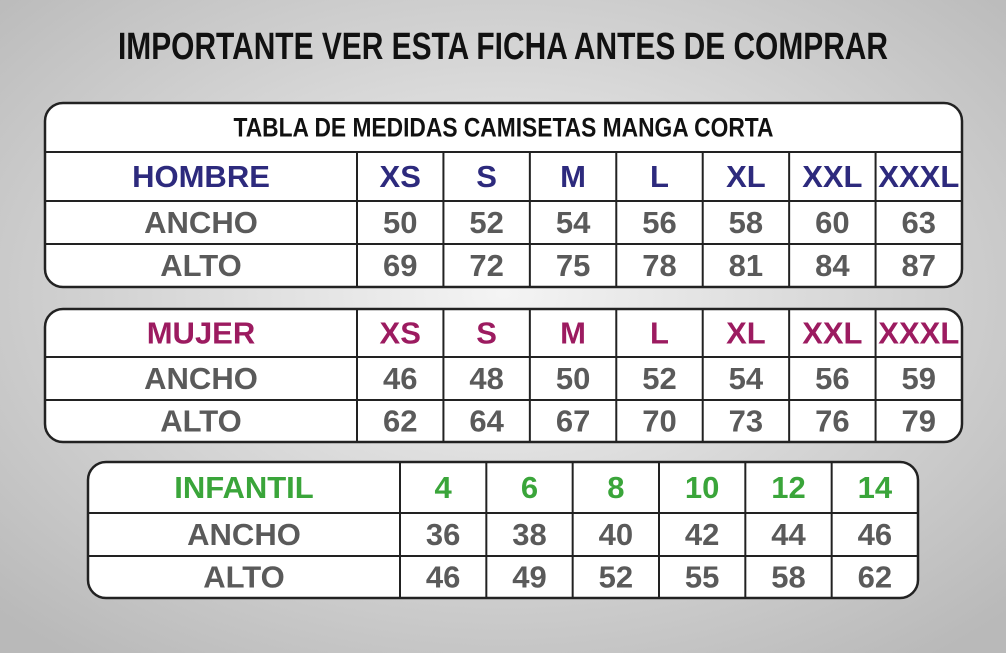 This screenshot has width=1006, height=653. Describe the element at coordinates (201, 176) in the screenshot. I see `header-cell: HOMBRE` at that location.